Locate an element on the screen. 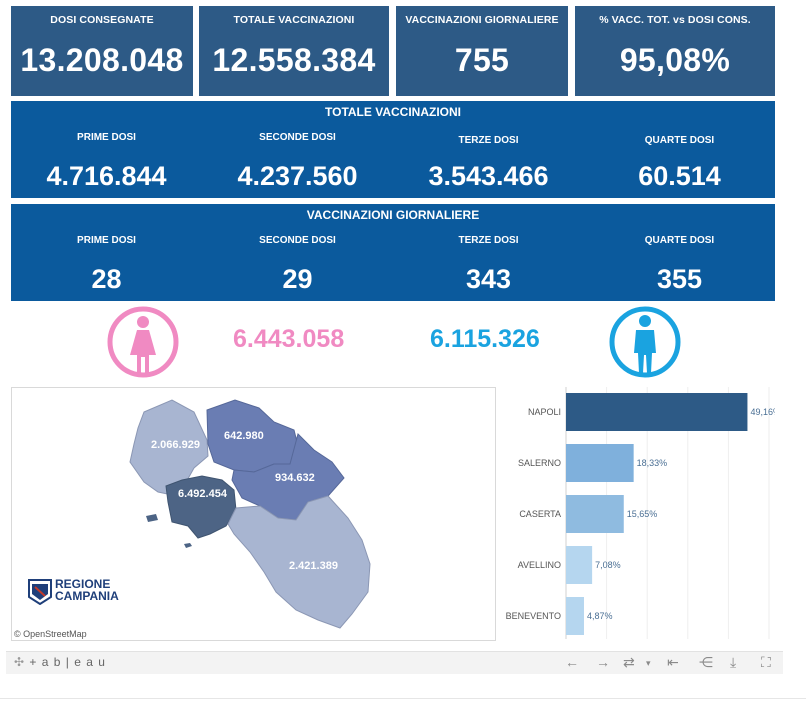  logo-text-line1: REGIONE is located at coordinates (83, 584).